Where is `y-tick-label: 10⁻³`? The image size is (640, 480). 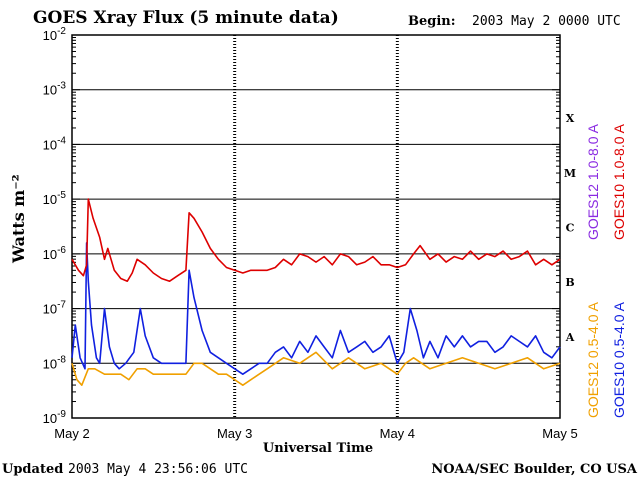
y-tick-label: 10⁻³ is located at coordinates (55, 89).